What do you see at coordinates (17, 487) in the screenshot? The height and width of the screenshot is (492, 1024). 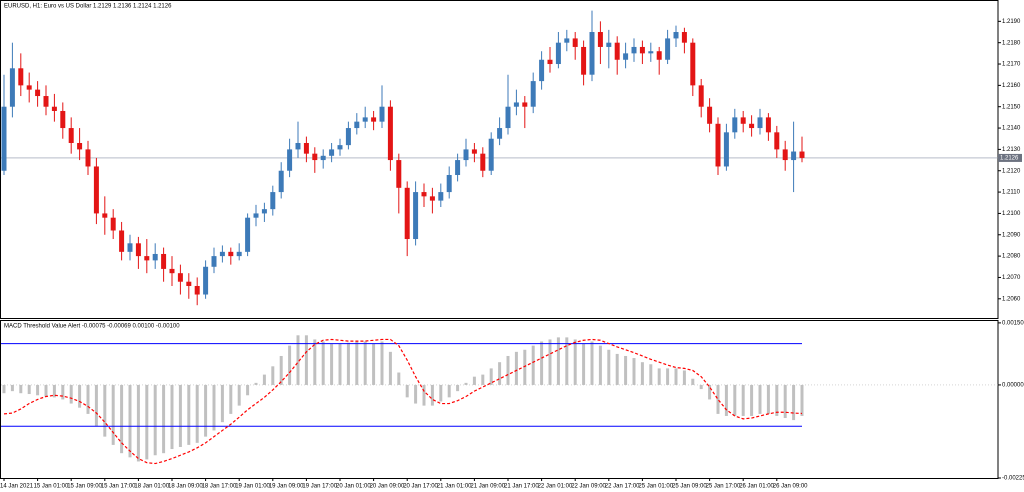 I see `x-tick-label: 14 Jan 2021` at bounding box center [17, 487].